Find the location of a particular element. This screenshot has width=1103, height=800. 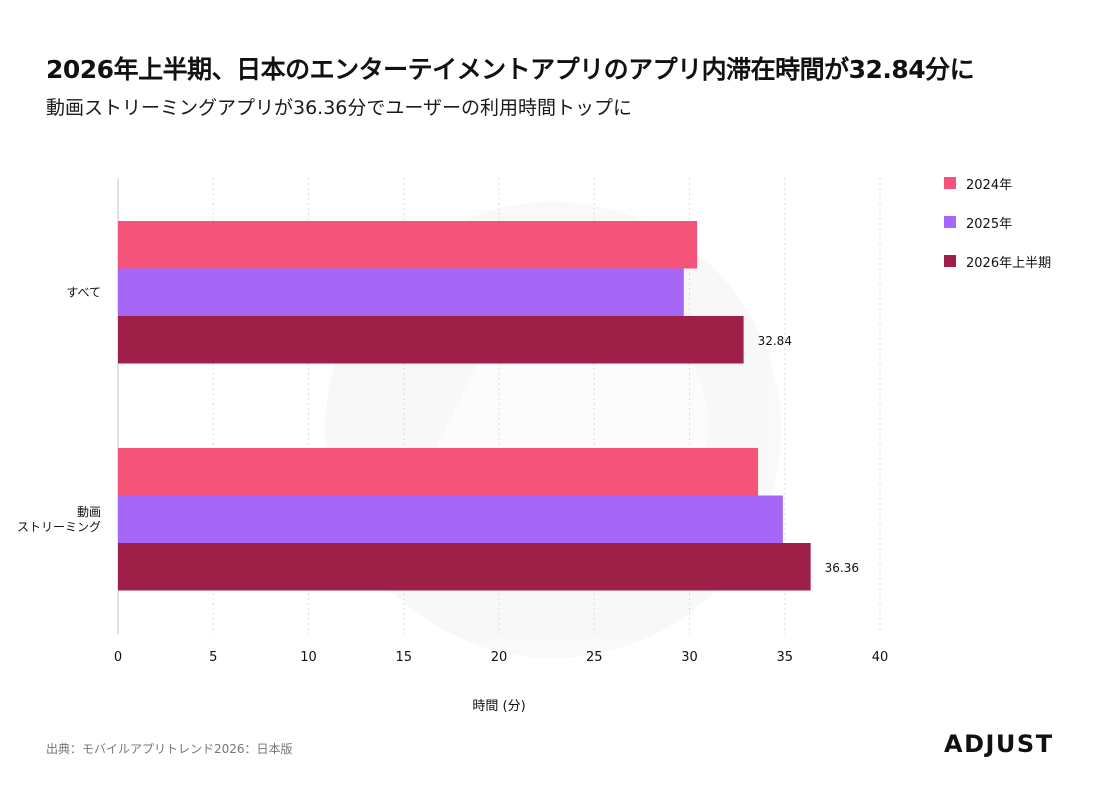

legend-item-2025: 2025年 is located at coordinates (997, 222).